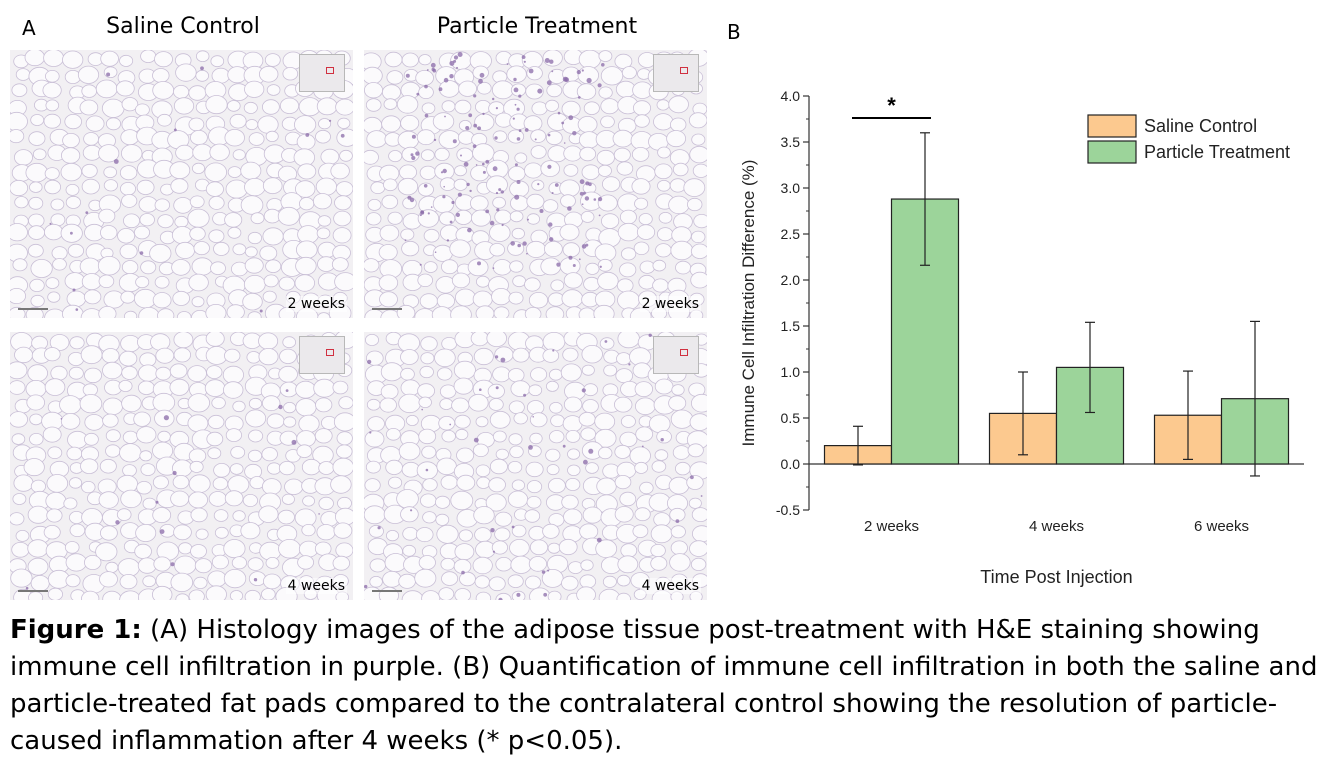 Image resolution: width=1338 pixels, height=780 pixels. Describe the element at coordinates (791, 142) in the screenshot. I see `y-tick-label: 3.5` at that location.